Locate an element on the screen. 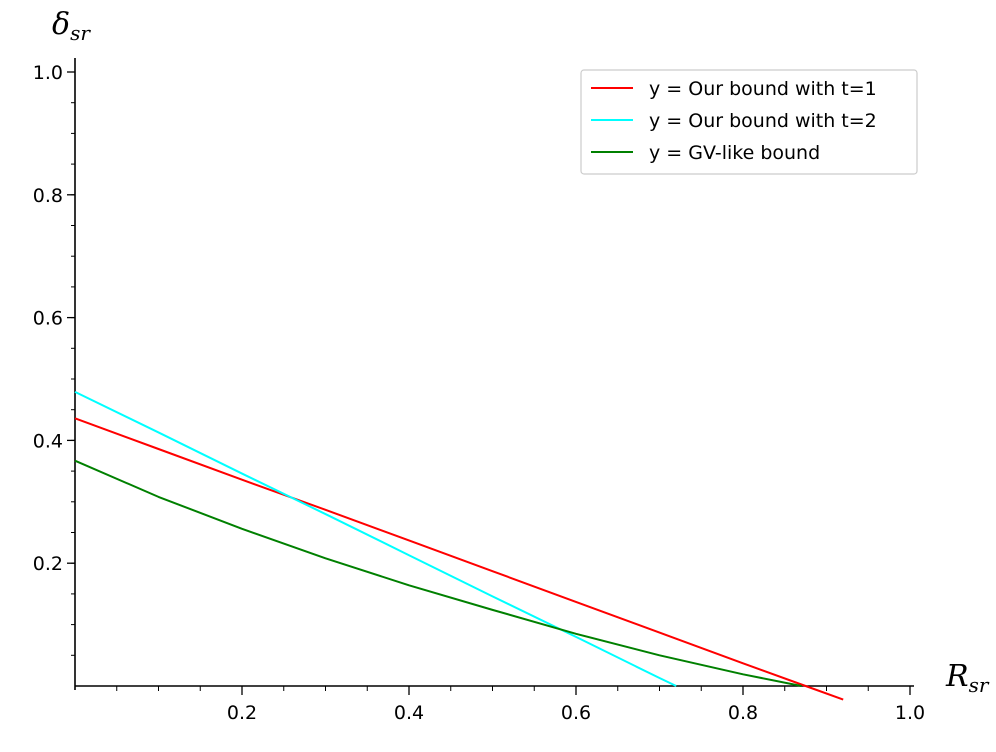  y-axis-label-sub: sr is located at coordinates (80, 33).